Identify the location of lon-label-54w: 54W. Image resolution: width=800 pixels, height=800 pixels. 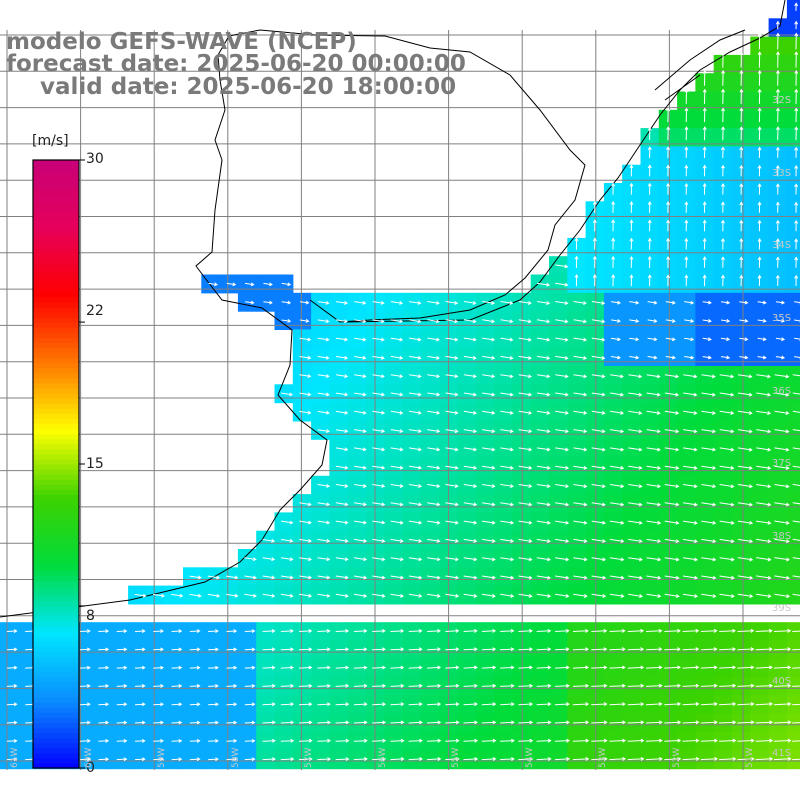
(530, 757).